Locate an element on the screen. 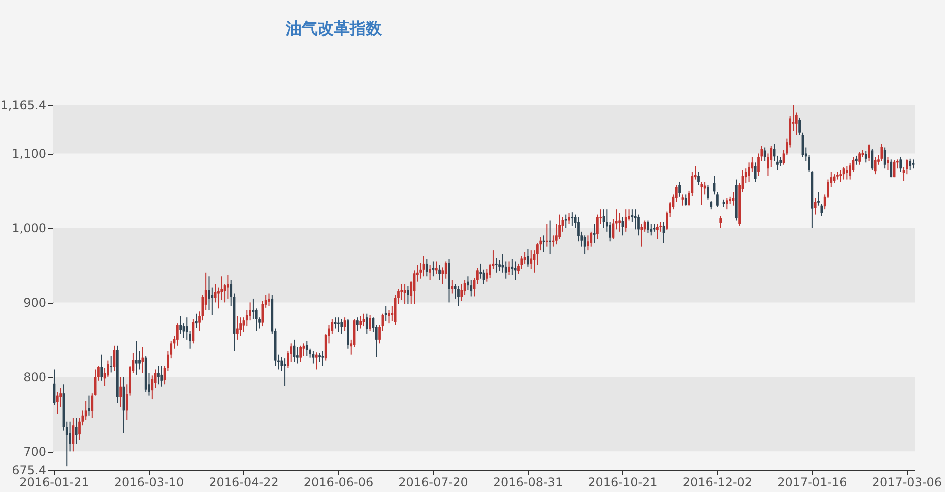 This screenshot has height=492, width=945. y-tick-label: 700 is located at coordinates (35, 452).